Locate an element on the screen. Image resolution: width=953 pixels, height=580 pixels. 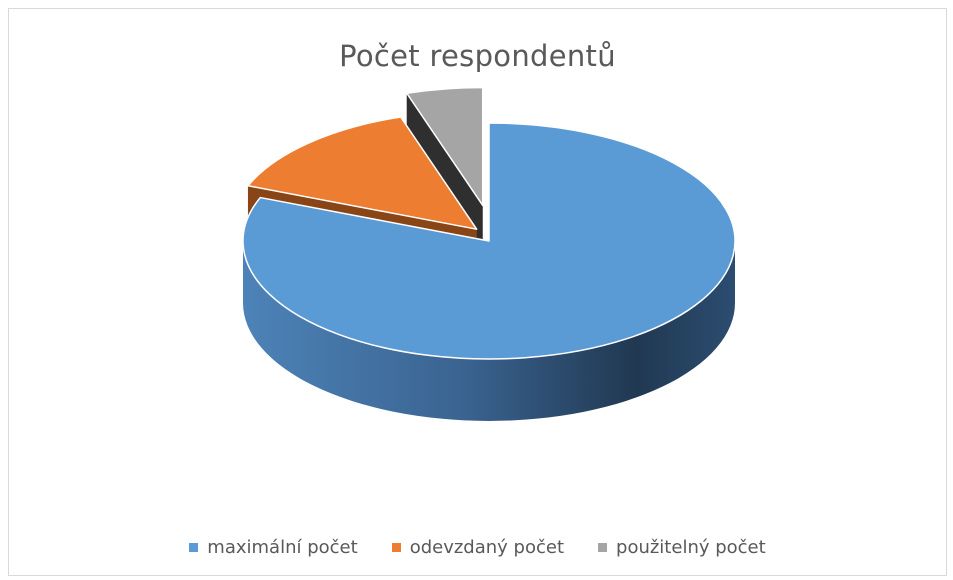
pie-slice-pouzitelny is located at coordinates (444, 146).